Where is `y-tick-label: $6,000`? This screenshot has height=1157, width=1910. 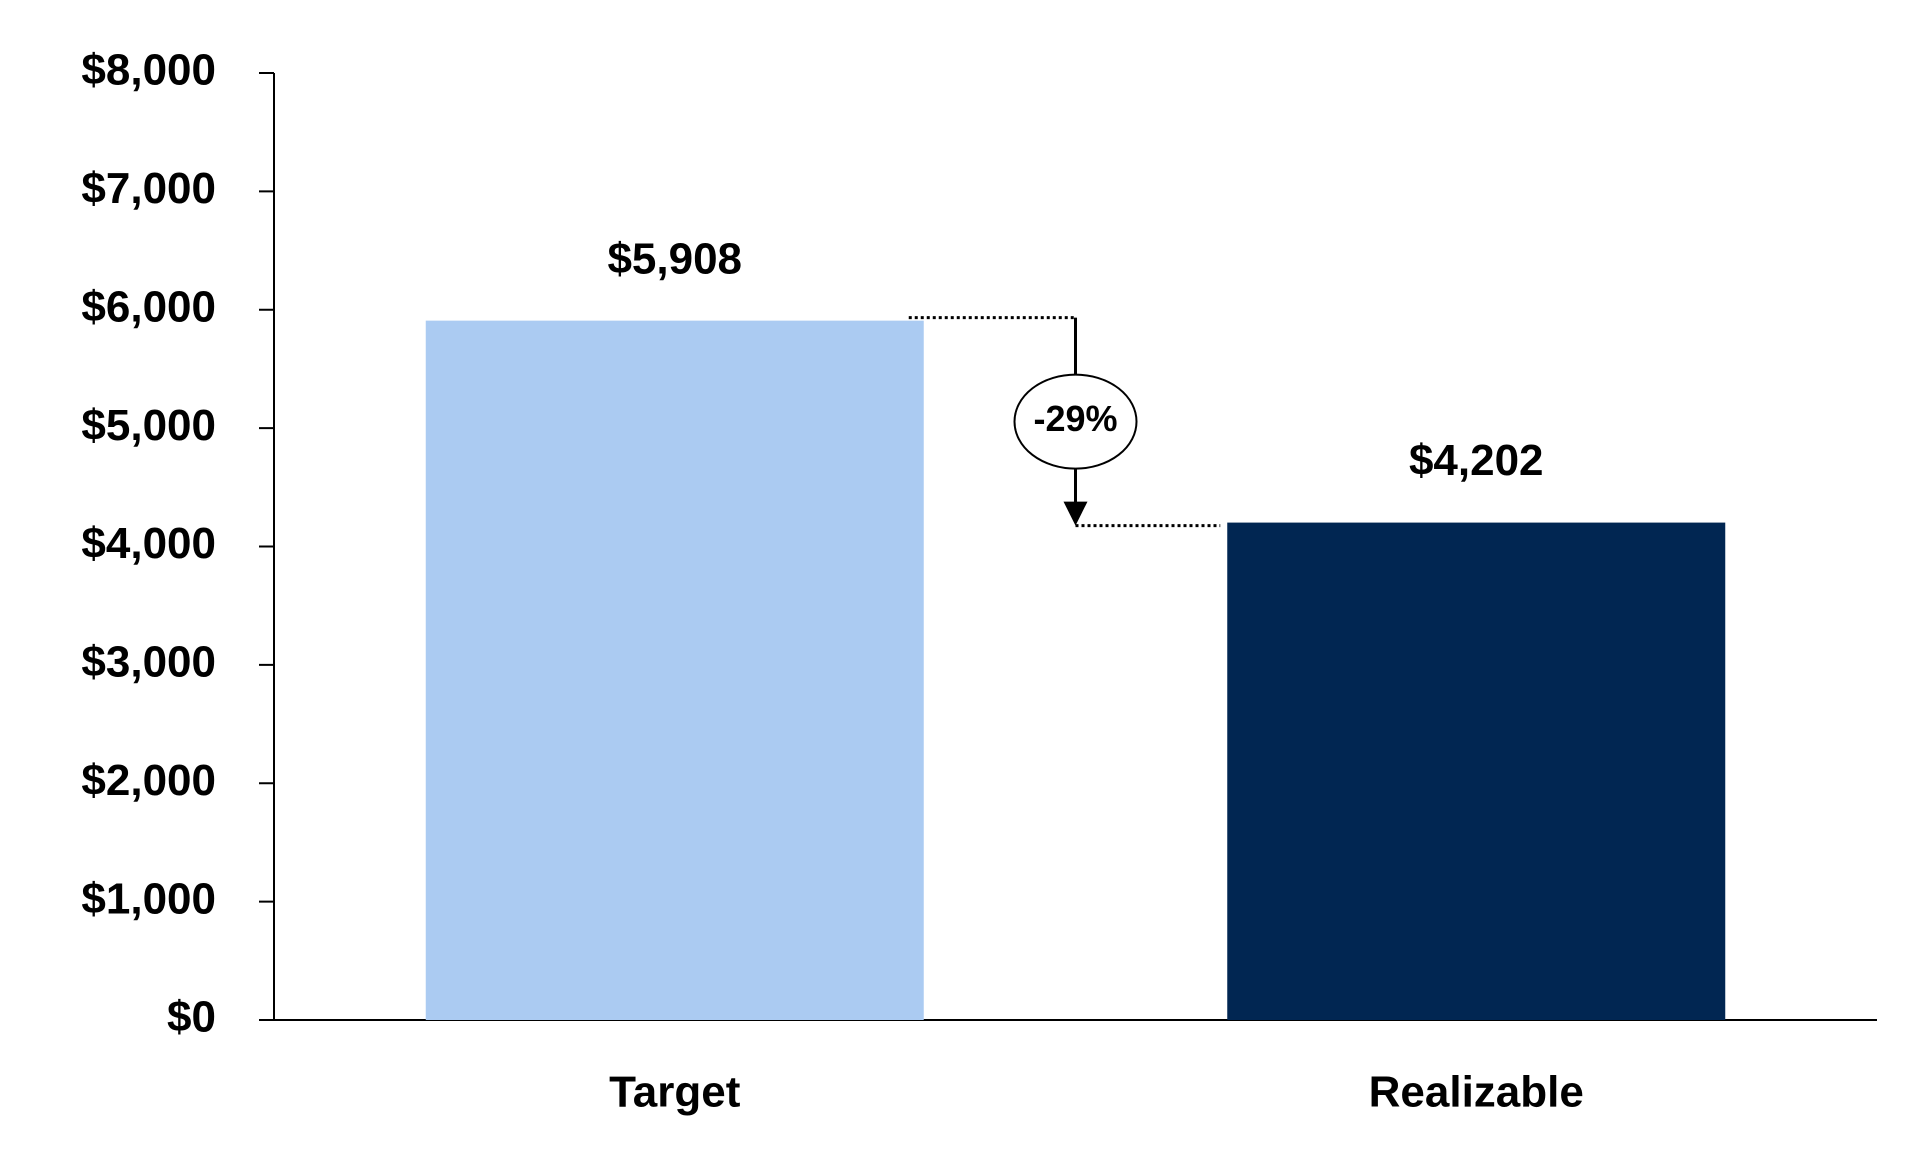
y-tick-label: $6,000 is located at coordinates (148, 306).